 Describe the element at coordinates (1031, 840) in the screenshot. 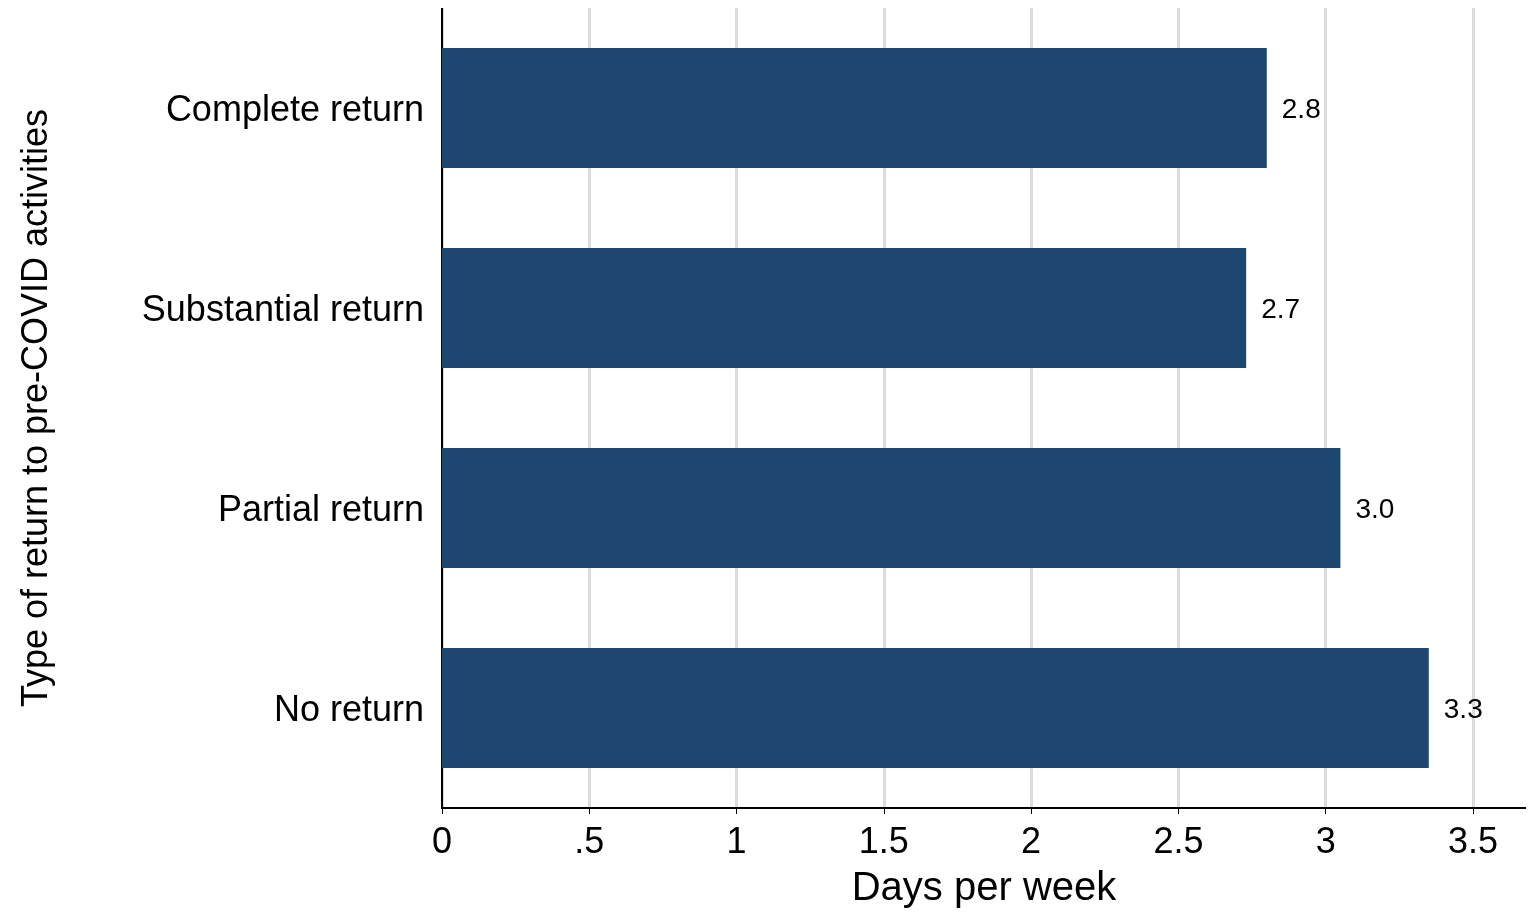

I see `x-tick-label: 2` at that location.